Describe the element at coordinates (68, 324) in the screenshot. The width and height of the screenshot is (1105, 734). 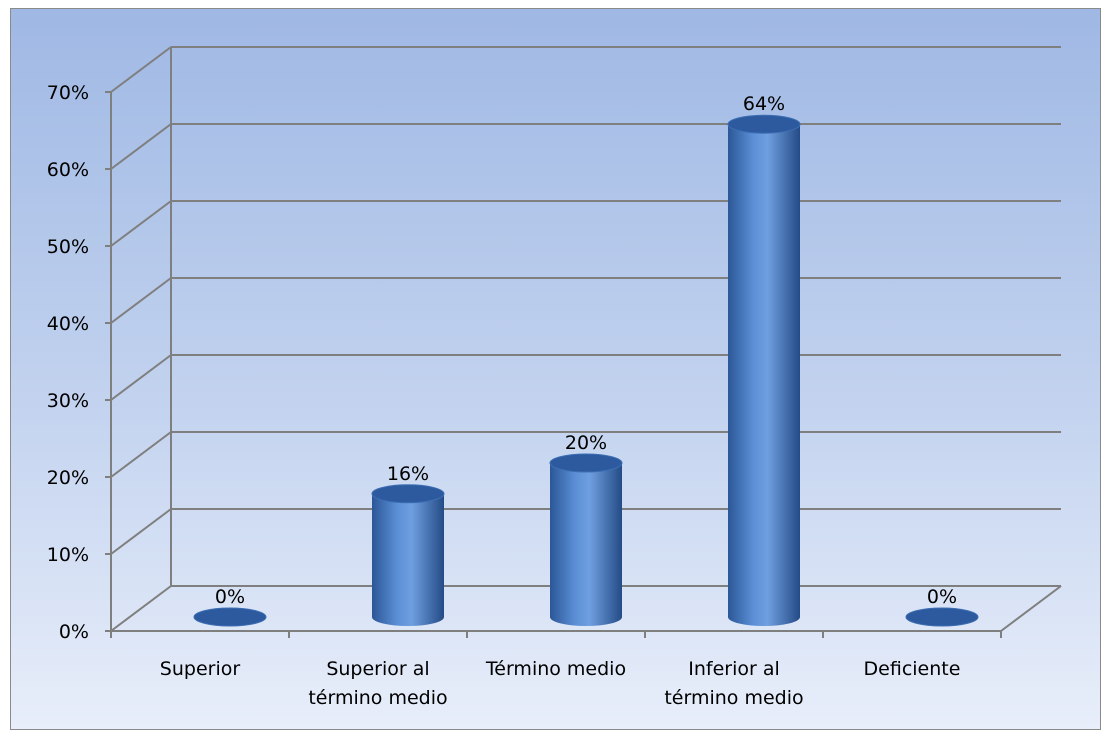
I see `y-tick-label: 40%` at that location.